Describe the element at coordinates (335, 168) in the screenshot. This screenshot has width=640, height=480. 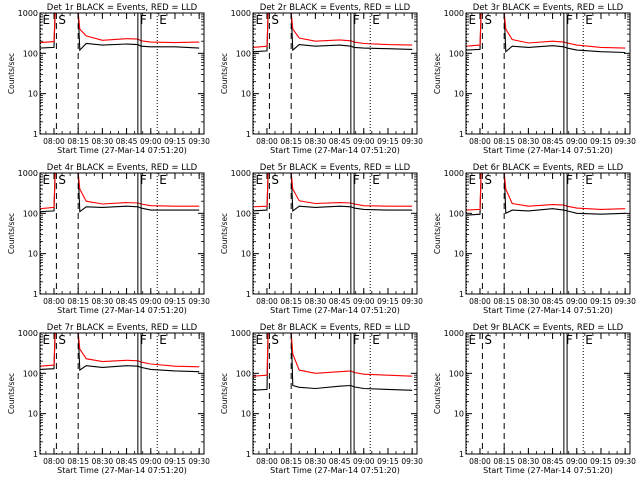
I see `panel-title: Det 5r BLACK = Events, RED = LLD` at that location.